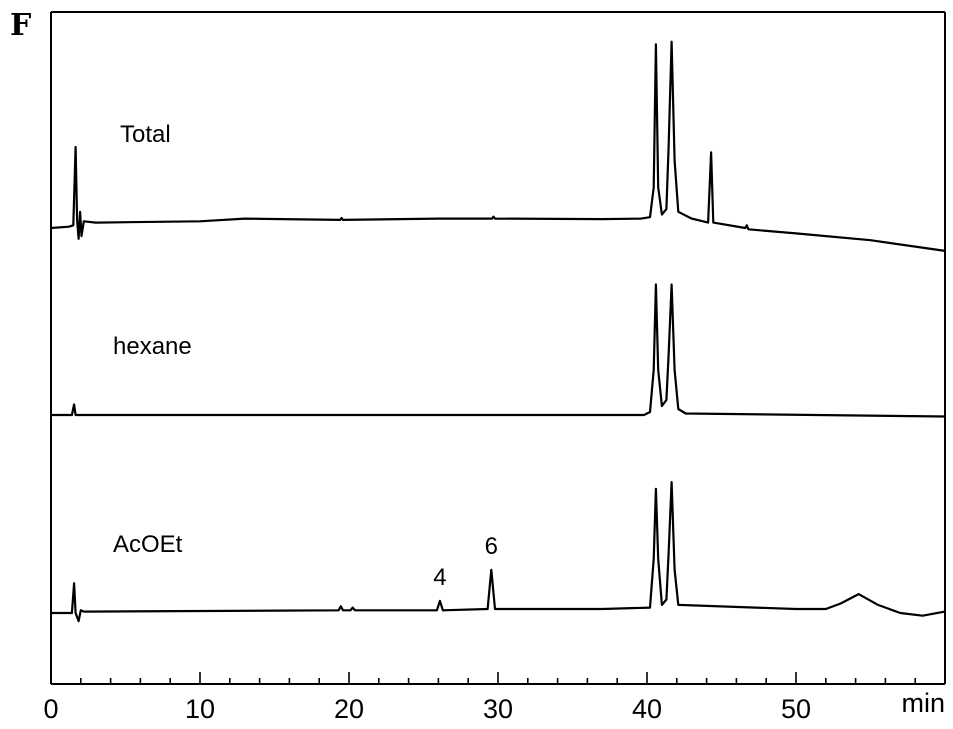 The height and width of the screenshot is (729, 953). I want to click on x-tick-label-50: 50, so click(796, 709).